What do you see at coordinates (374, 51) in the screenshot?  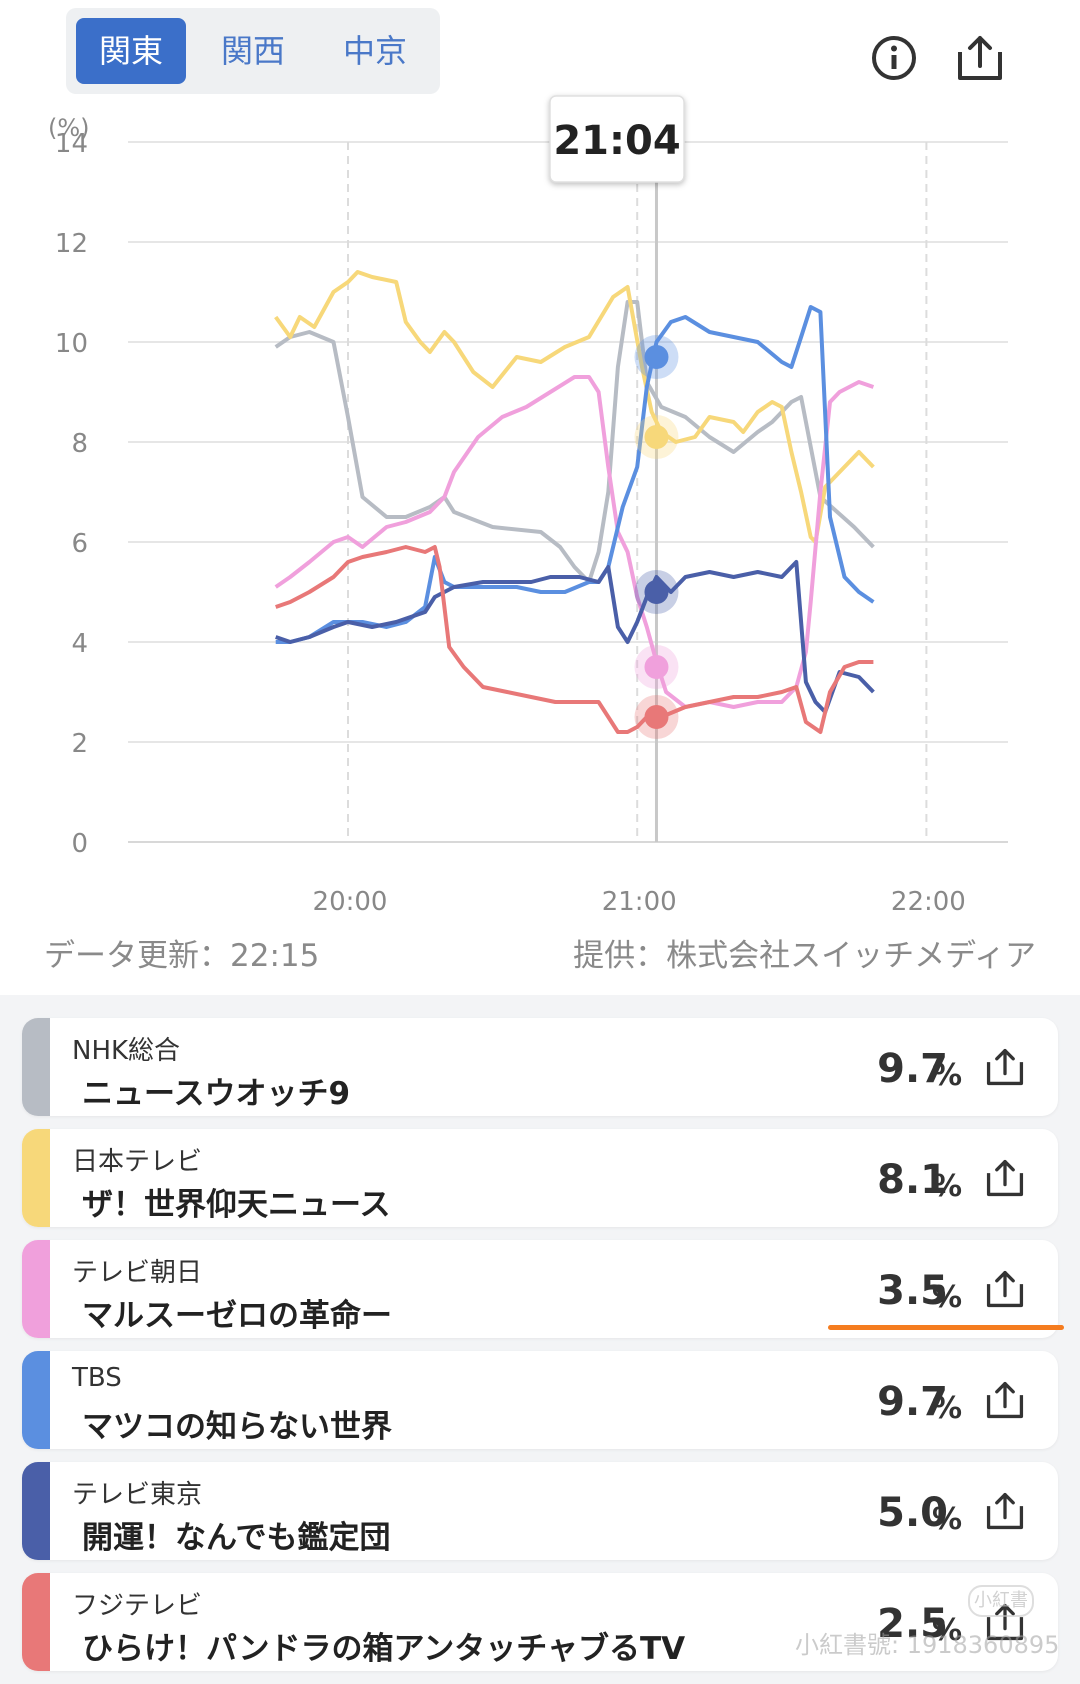 I see `tab-chukyo: 中京` at bounding box center [374, 51].